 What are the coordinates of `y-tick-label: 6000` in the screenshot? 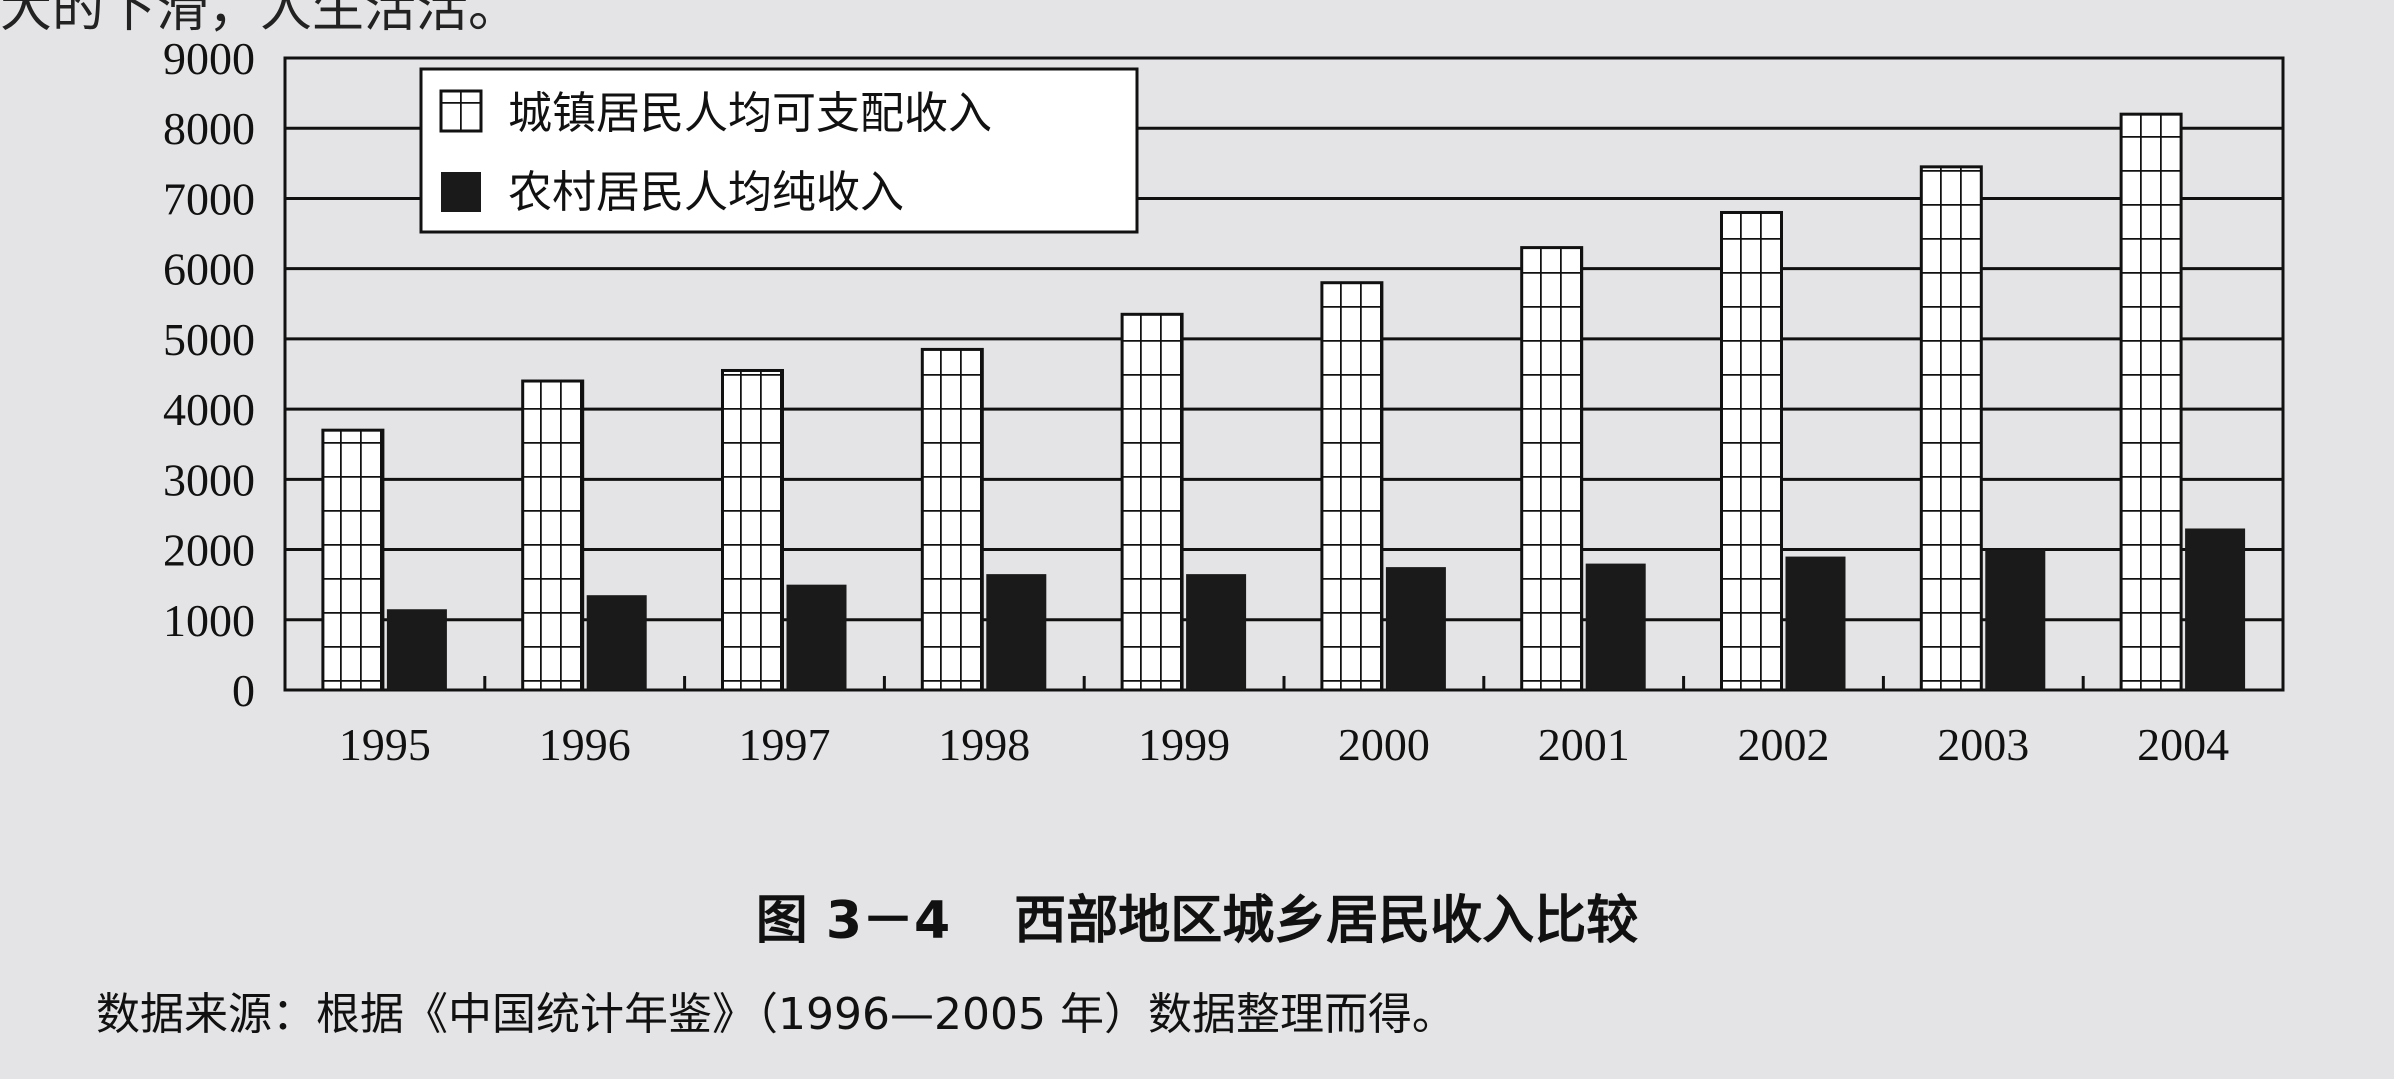 It's located at (209, 269).